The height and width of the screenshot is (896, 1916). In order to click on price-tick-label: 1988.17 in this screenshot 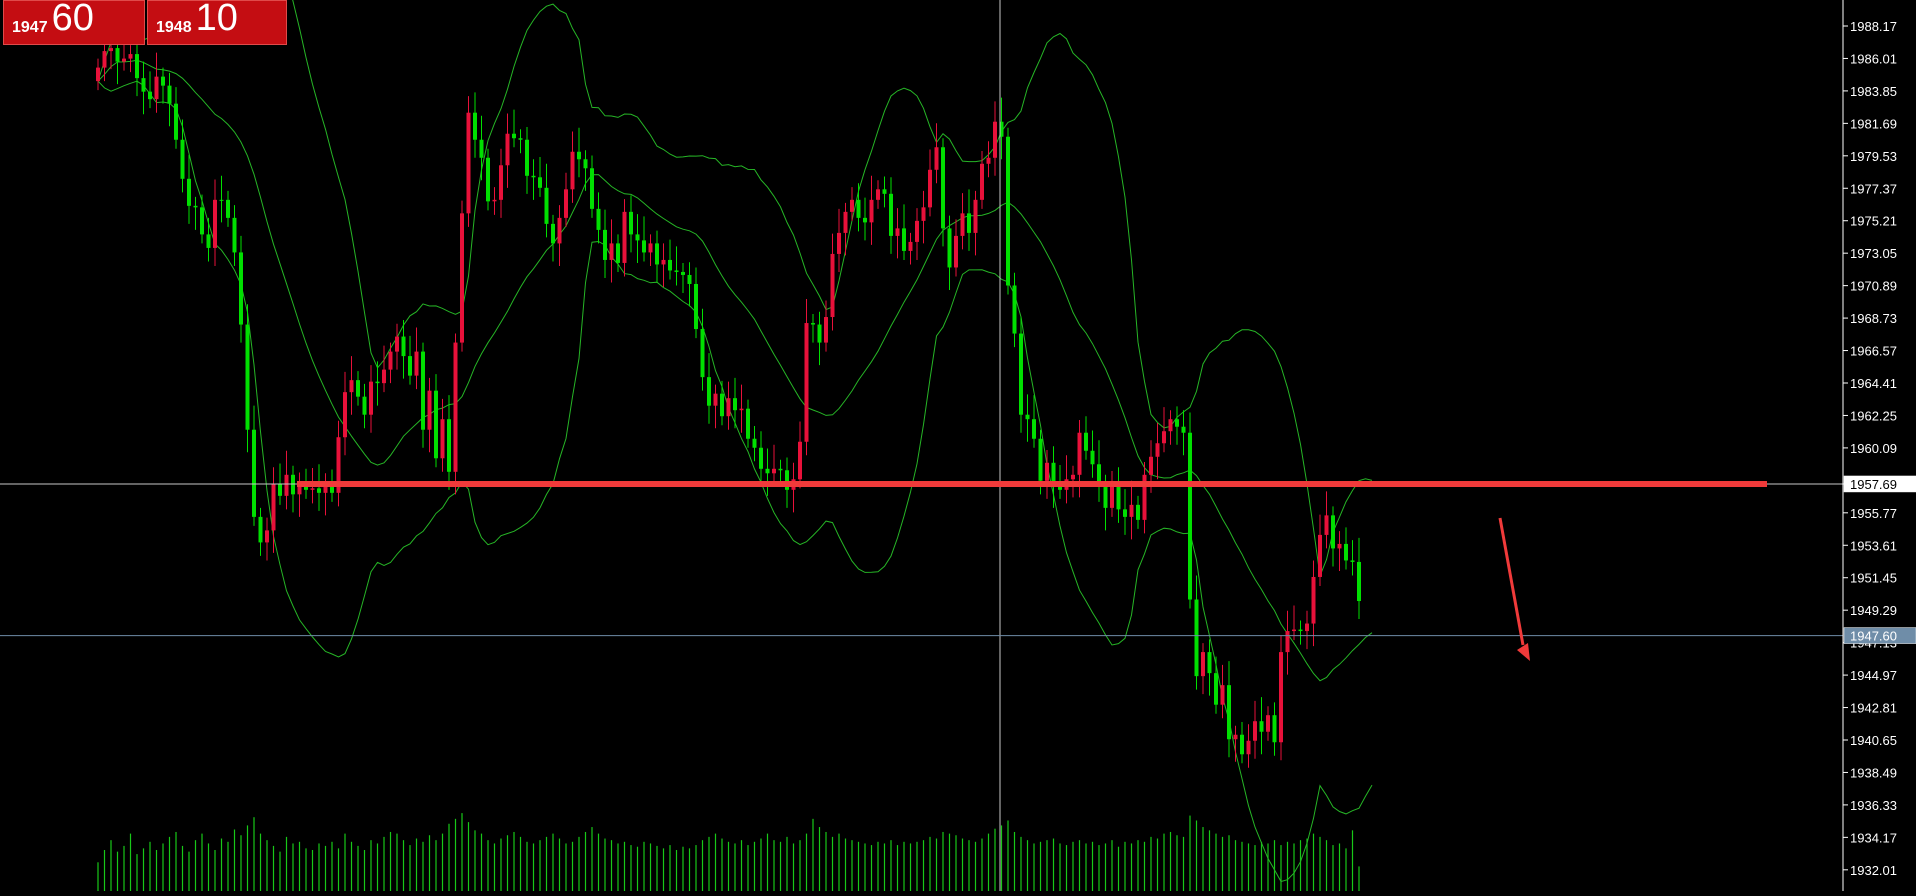, I will do `click(1873, 26)`.